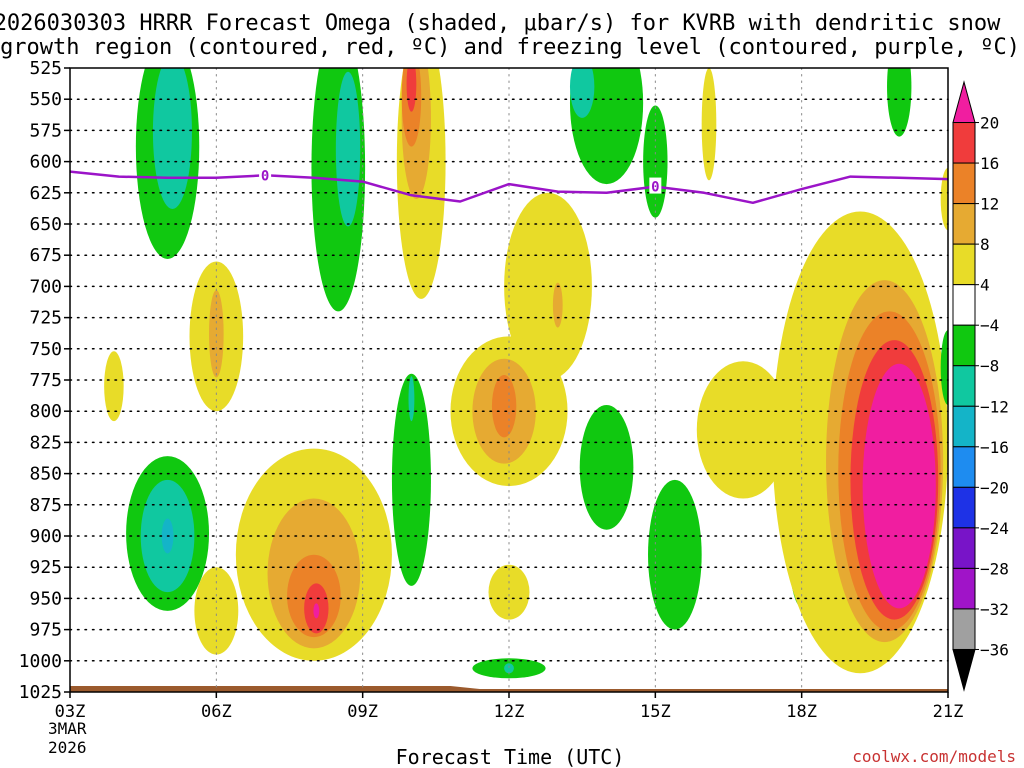 The width and height of the screenshot is (1024, 768). Describe the element at coordinates (45, 162) in the screenshot. I see `y-tick-label: 600` at that location.